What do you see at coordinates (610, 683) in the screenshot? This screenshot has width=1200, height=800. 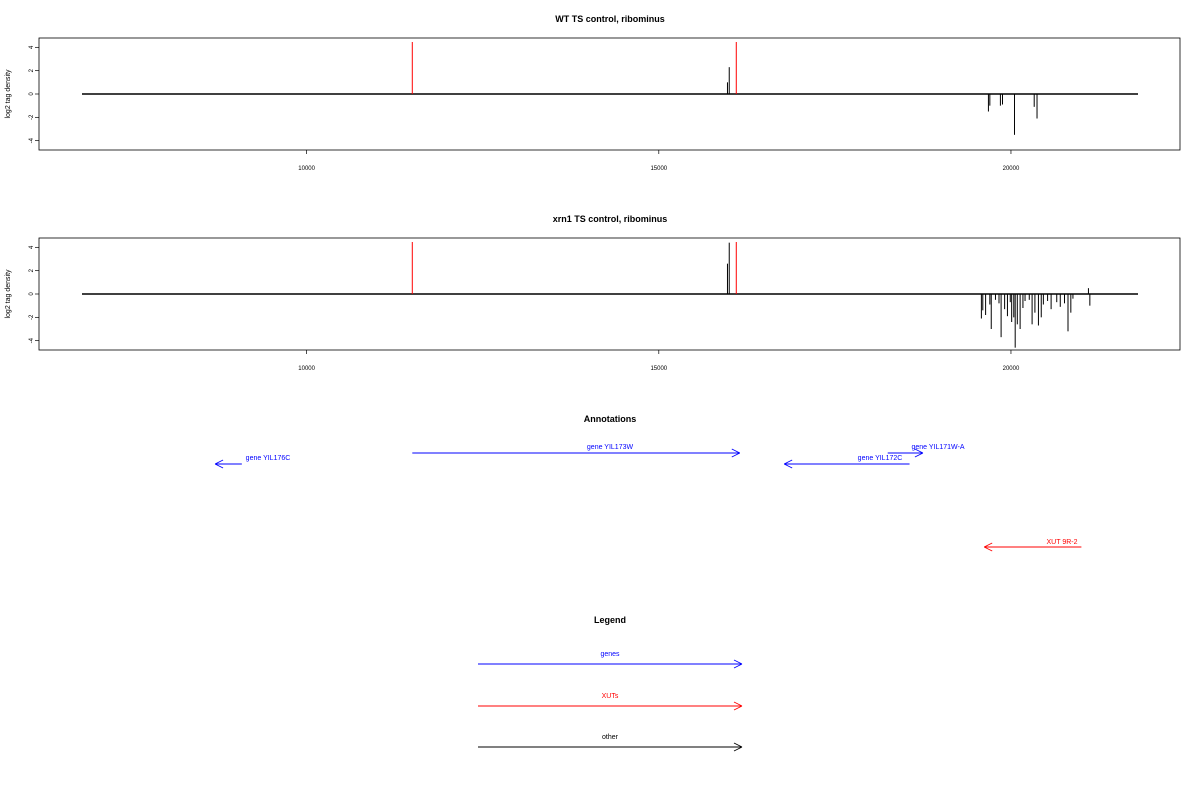 I see `legend: Legend genes XUTs other` at bounding box center [610, 683].